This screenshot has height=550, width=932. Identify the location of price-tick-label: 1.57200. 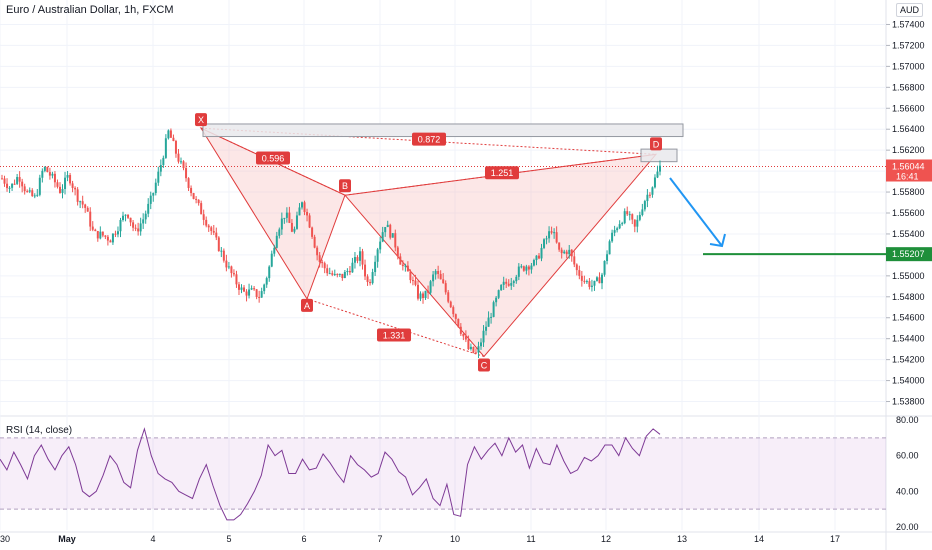
(908, 45).